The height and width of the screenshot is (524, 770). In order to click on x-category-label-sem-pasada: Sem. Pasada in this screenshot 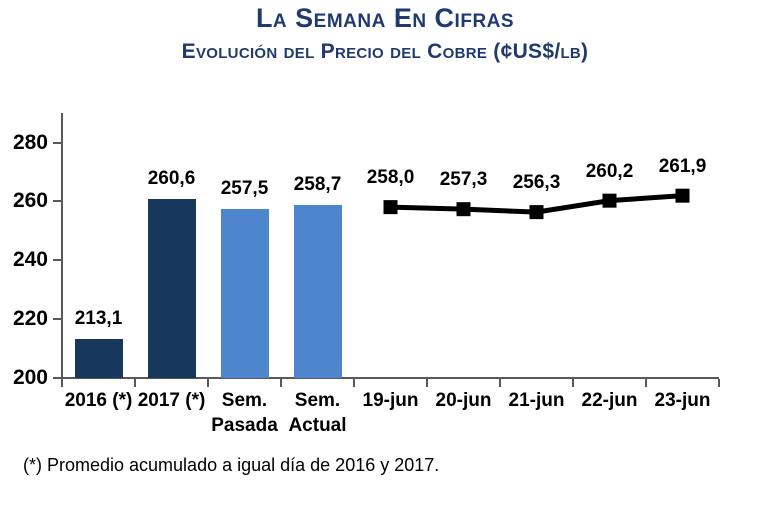, I will do `click(244, 413)`.